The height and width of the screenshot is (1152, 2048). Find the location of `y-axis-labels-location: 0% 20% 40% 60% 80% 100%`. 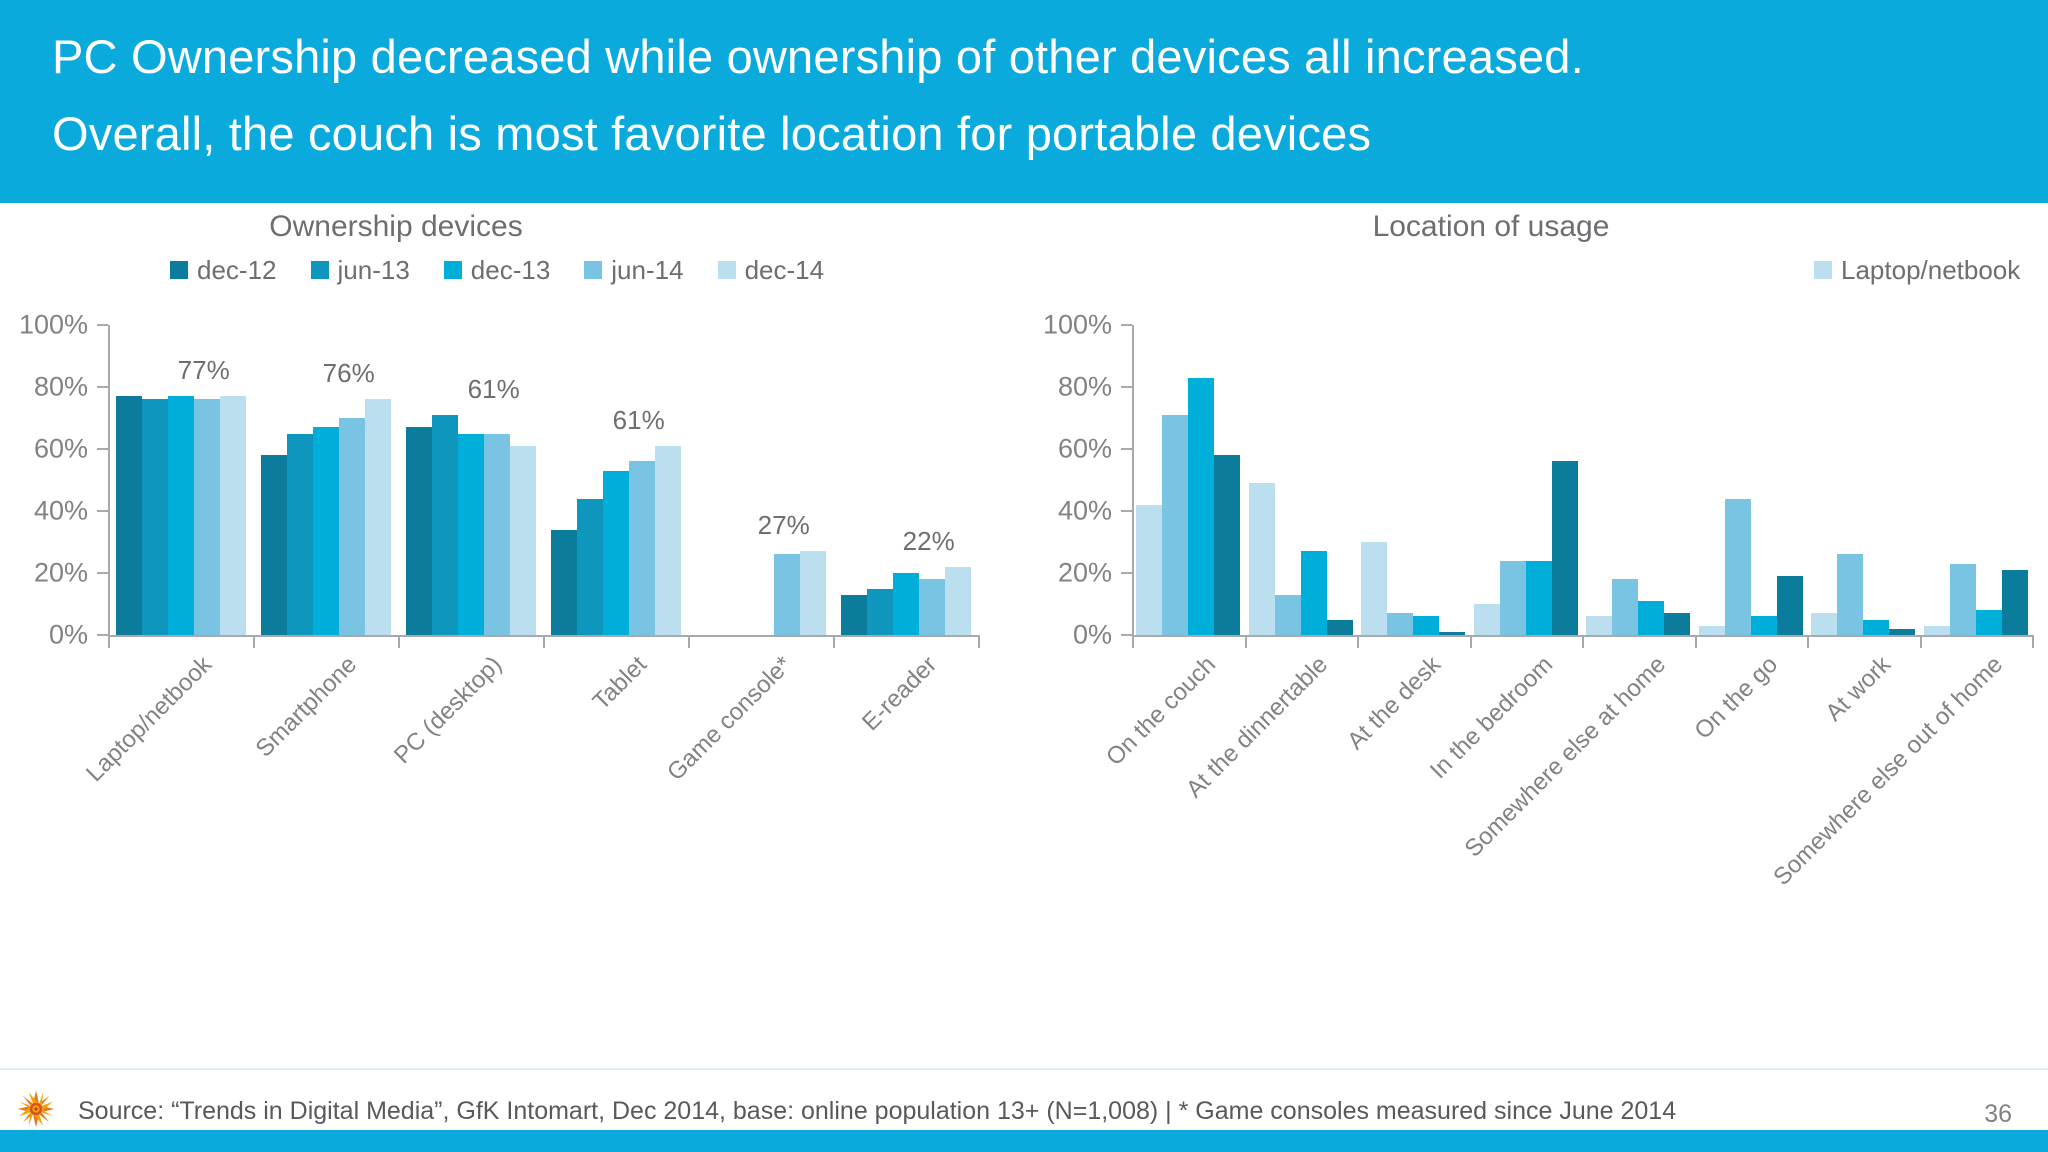

y-axis-labels-location: 0% 20% 40% 60% 80% 100% is located at coordinates (1072, 480).